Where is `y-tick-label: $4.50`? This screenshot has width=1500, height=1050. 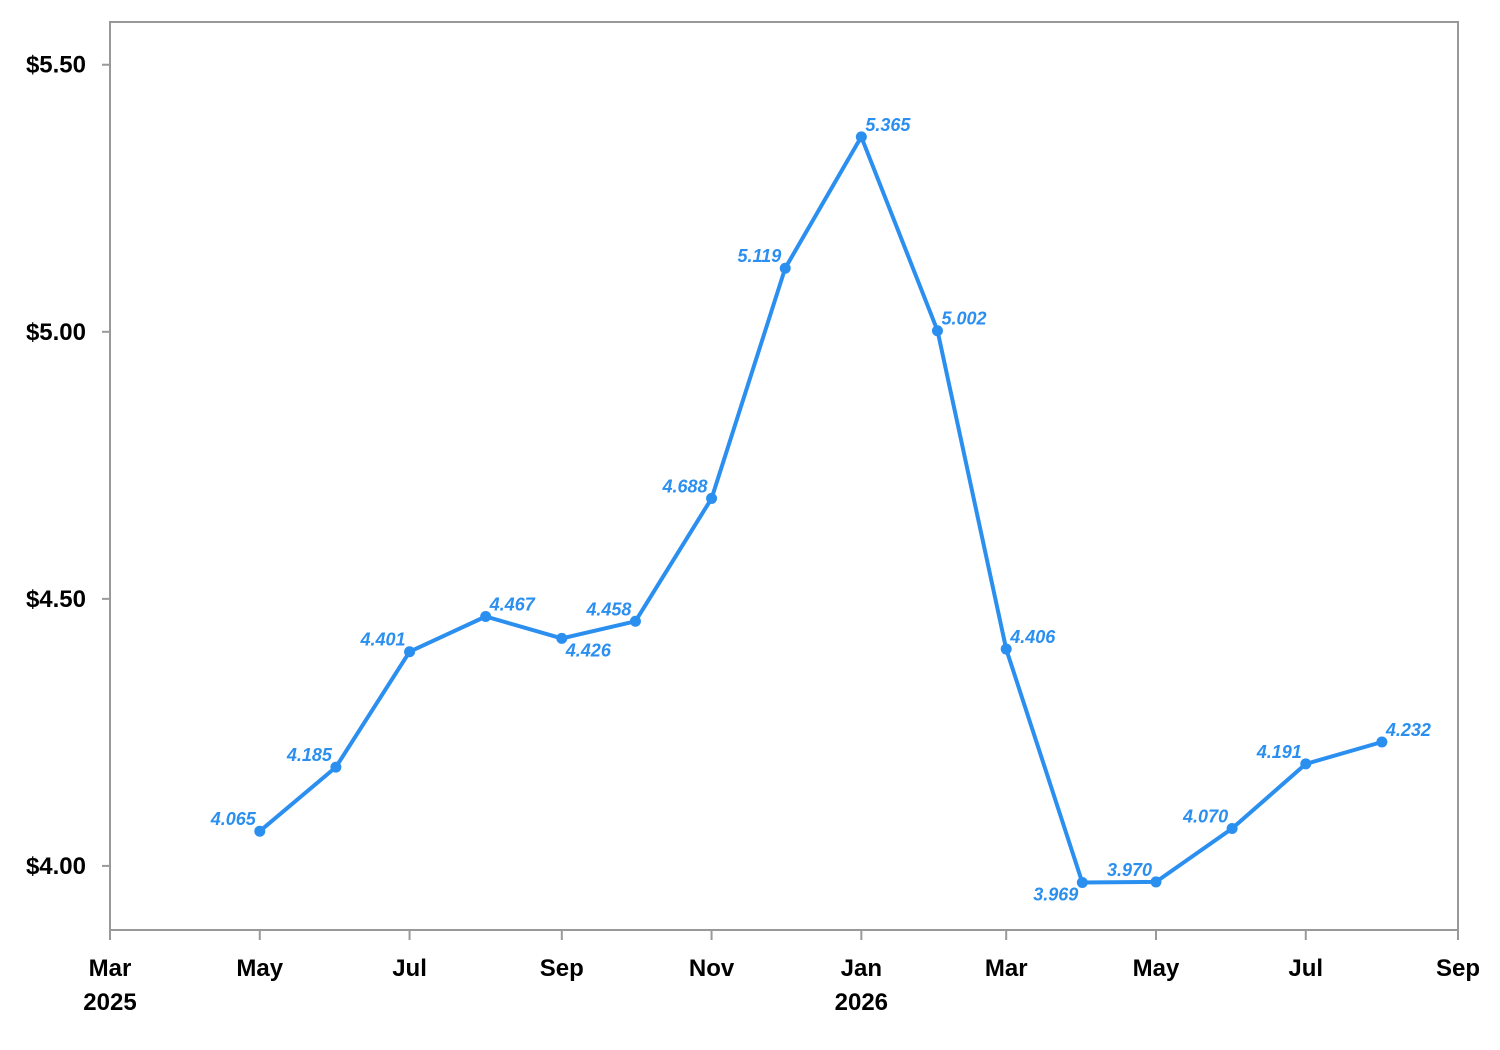
y-tick-label: $4.50 is located at coordinates (56, 599).